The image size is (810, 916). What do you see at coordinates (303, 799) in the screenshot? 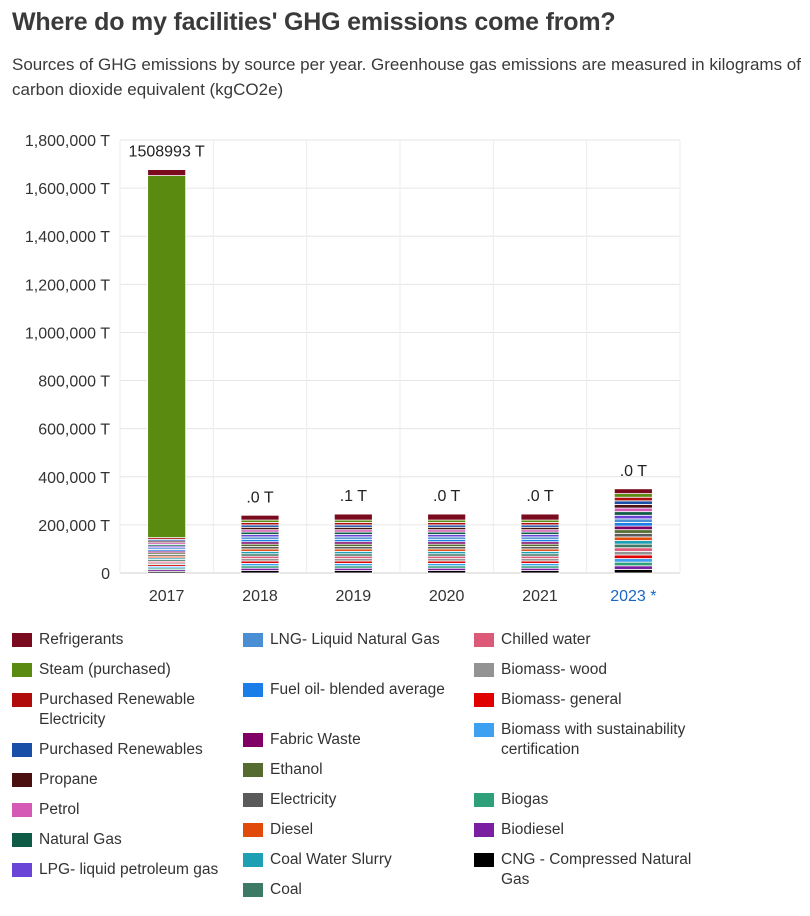
I see `legend-label: Electricity` at bounding box center [303, 799].